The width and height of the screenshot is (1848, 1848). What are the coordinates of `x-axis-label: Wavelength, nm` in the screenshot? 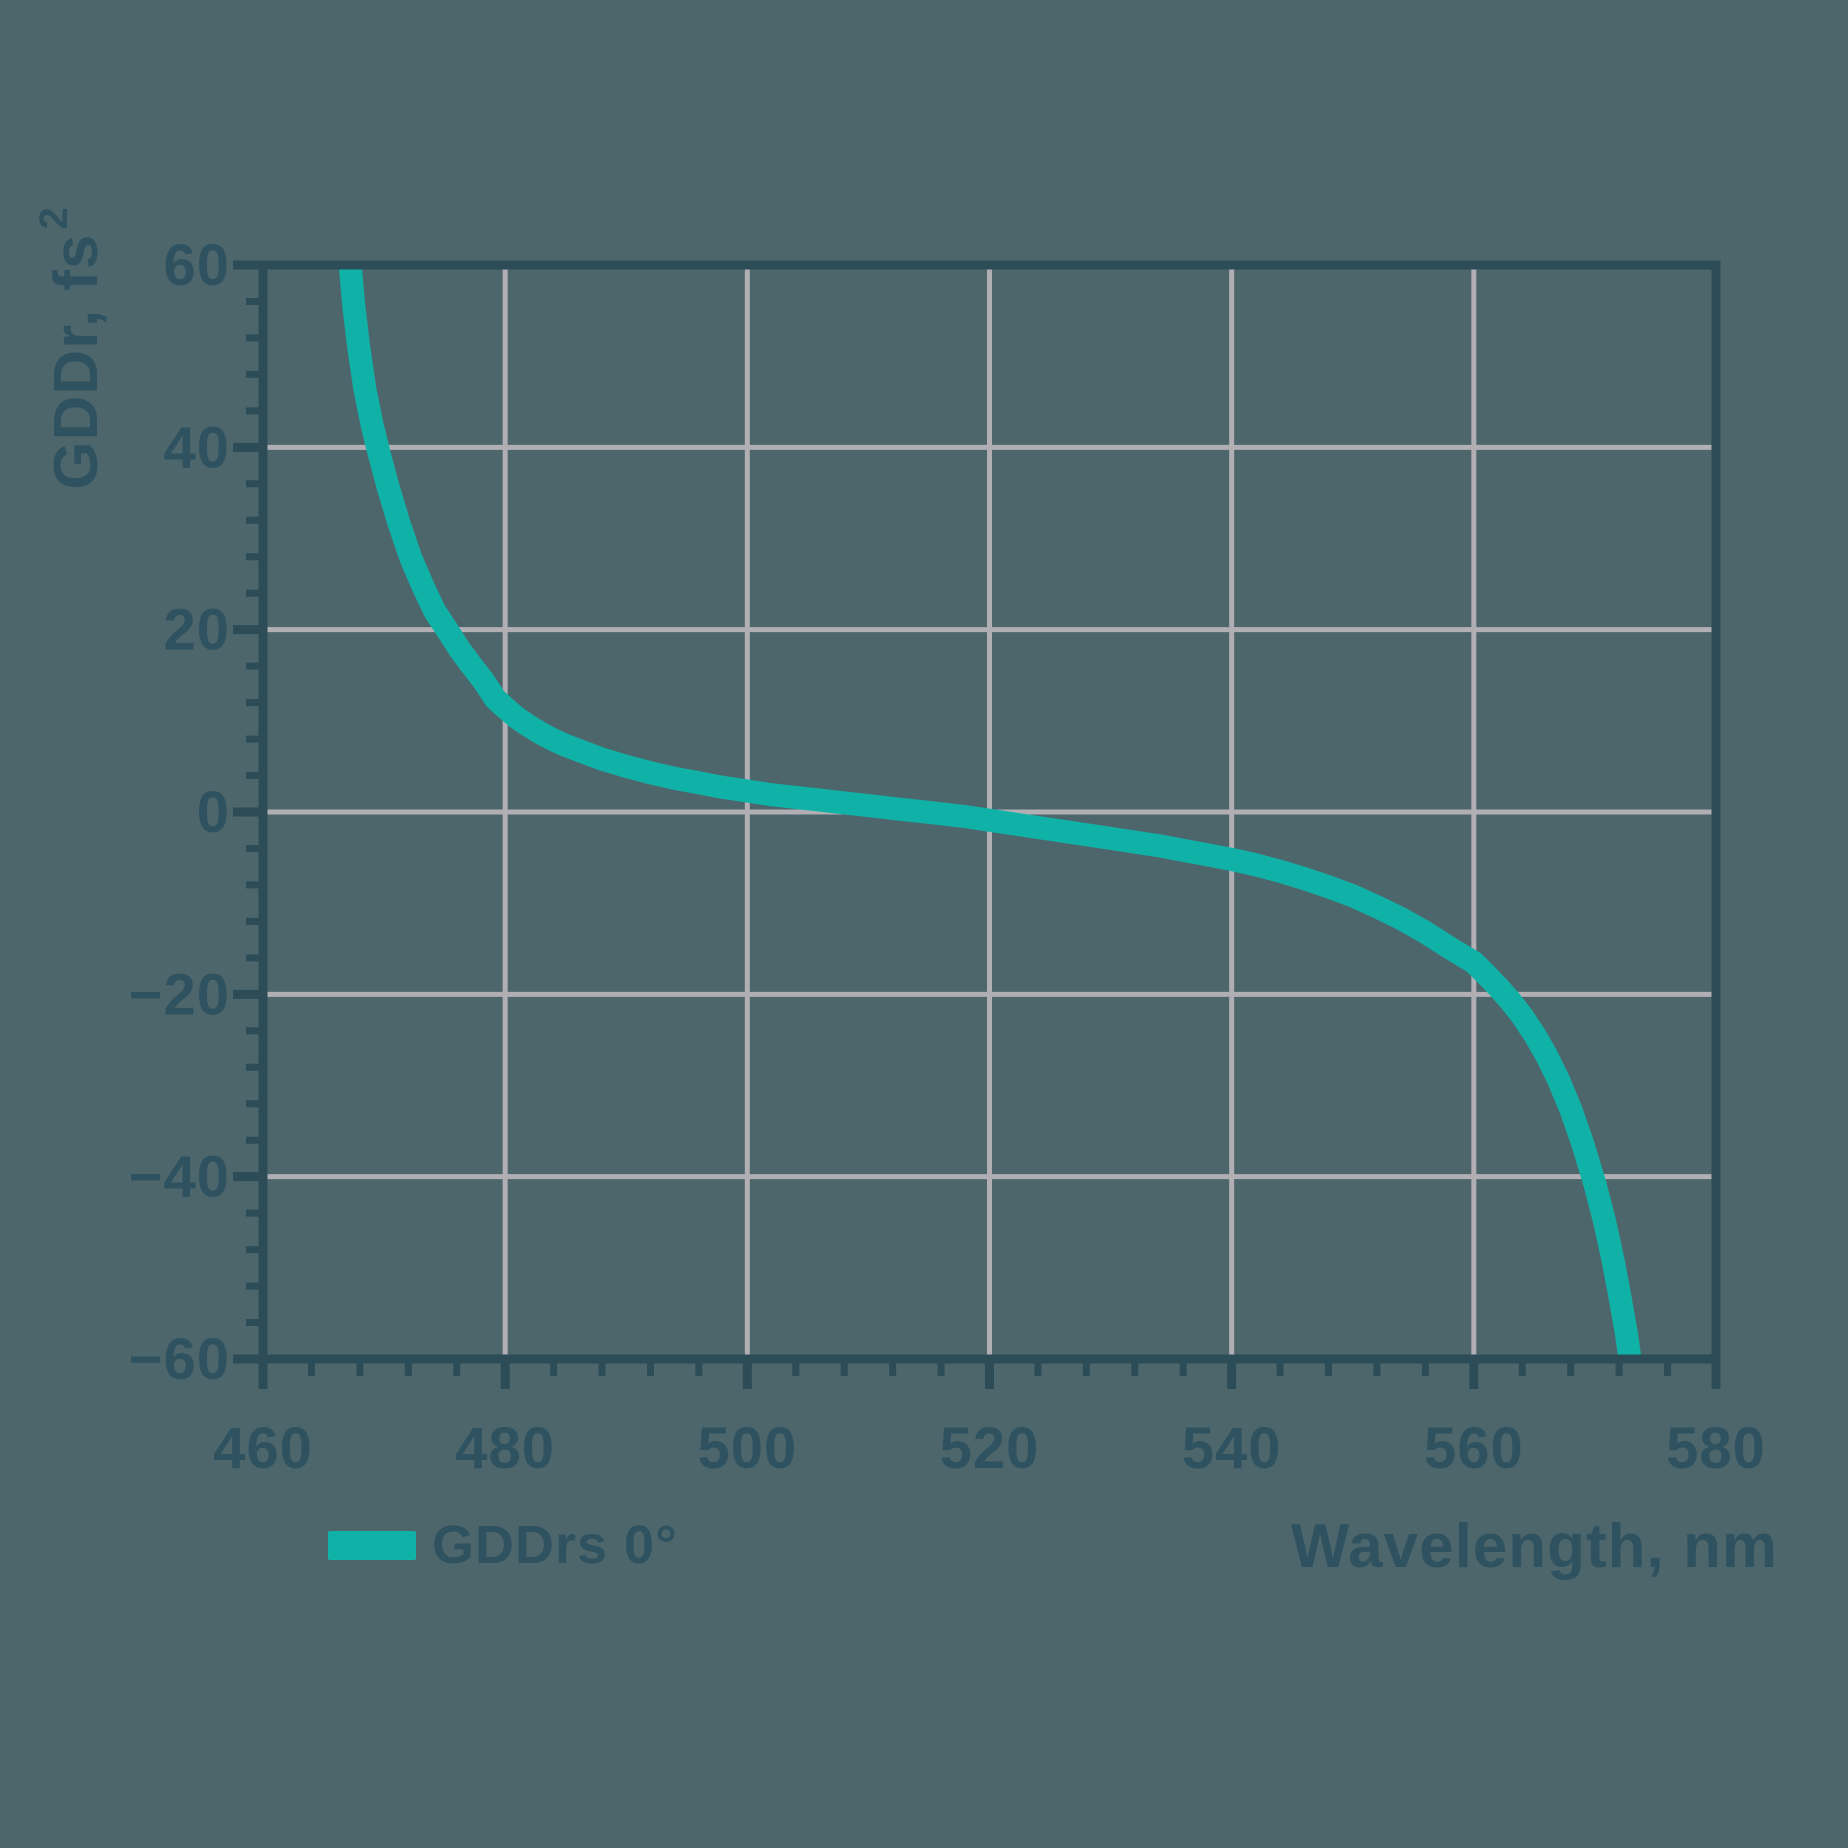 It's located at (1534, 1546).